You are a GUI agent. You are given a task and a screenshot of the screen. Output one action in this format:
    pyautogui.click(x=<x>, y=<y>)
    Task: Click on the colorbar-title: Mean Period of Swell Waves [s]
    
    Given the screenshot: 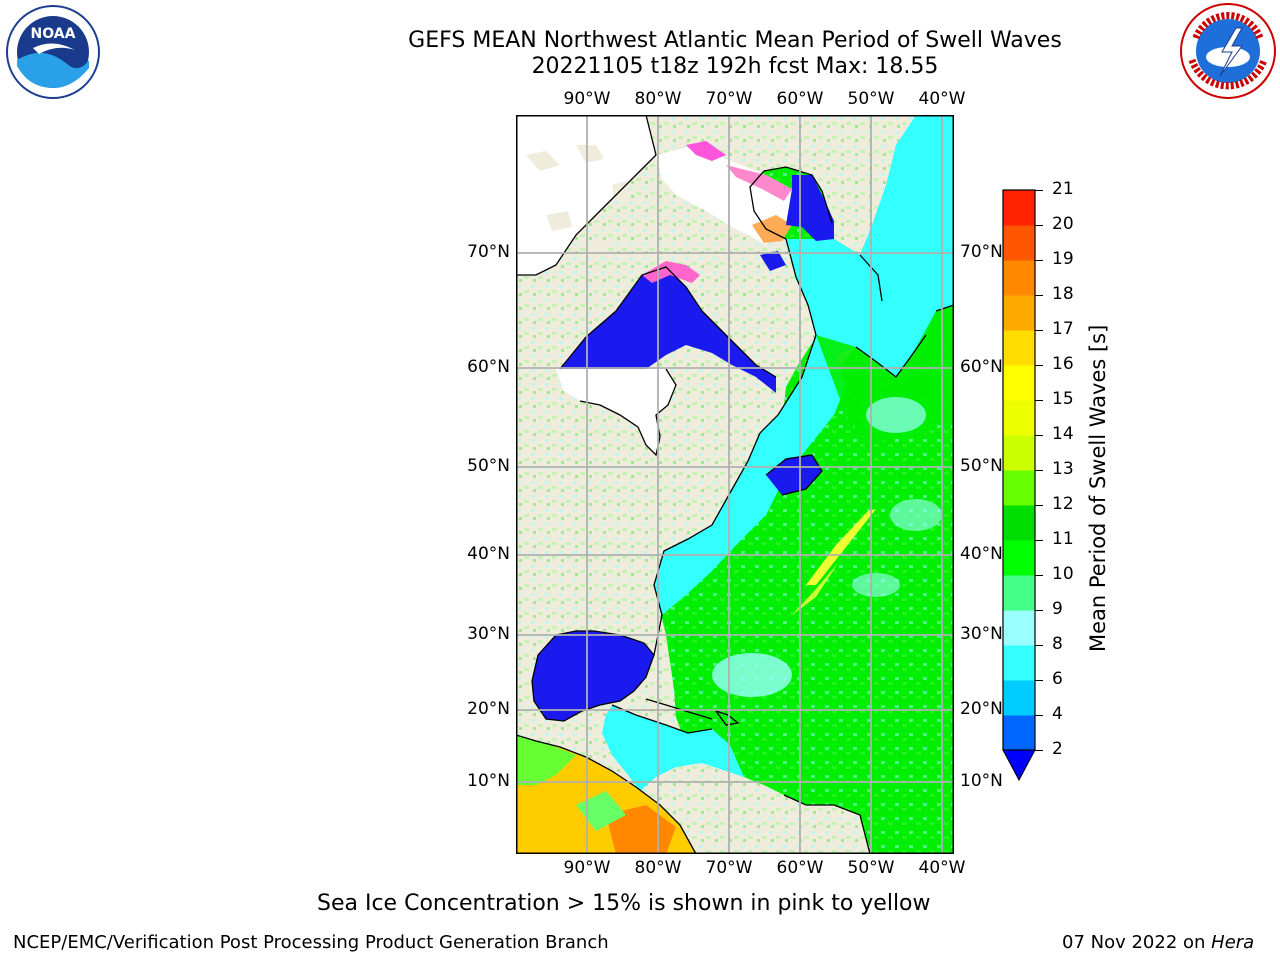 What is the action you would take?
    pyautogui.click(x=1098, y=488)
    